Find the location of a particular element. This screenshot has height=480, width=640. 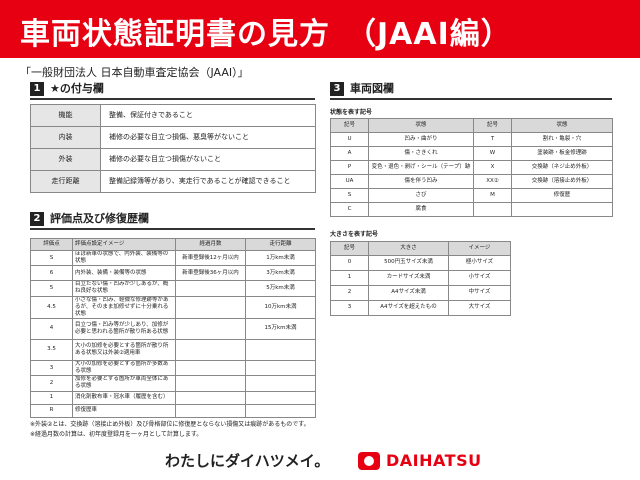

table-cell: 内装 is located at coordinates (65, 137).